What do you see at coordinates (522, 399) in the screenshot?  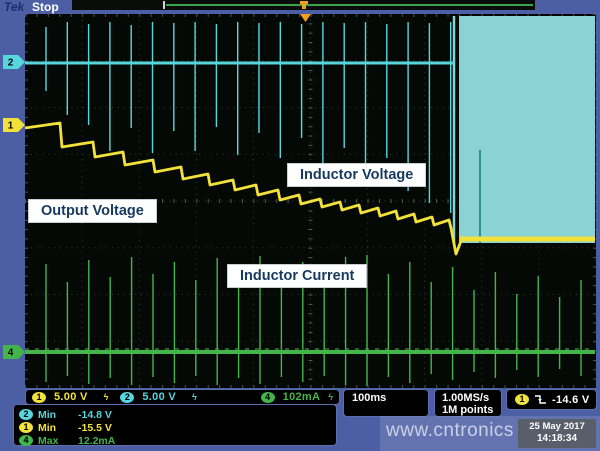 I see `trigger-source-badge: 1` at bounding box center [522, 399].